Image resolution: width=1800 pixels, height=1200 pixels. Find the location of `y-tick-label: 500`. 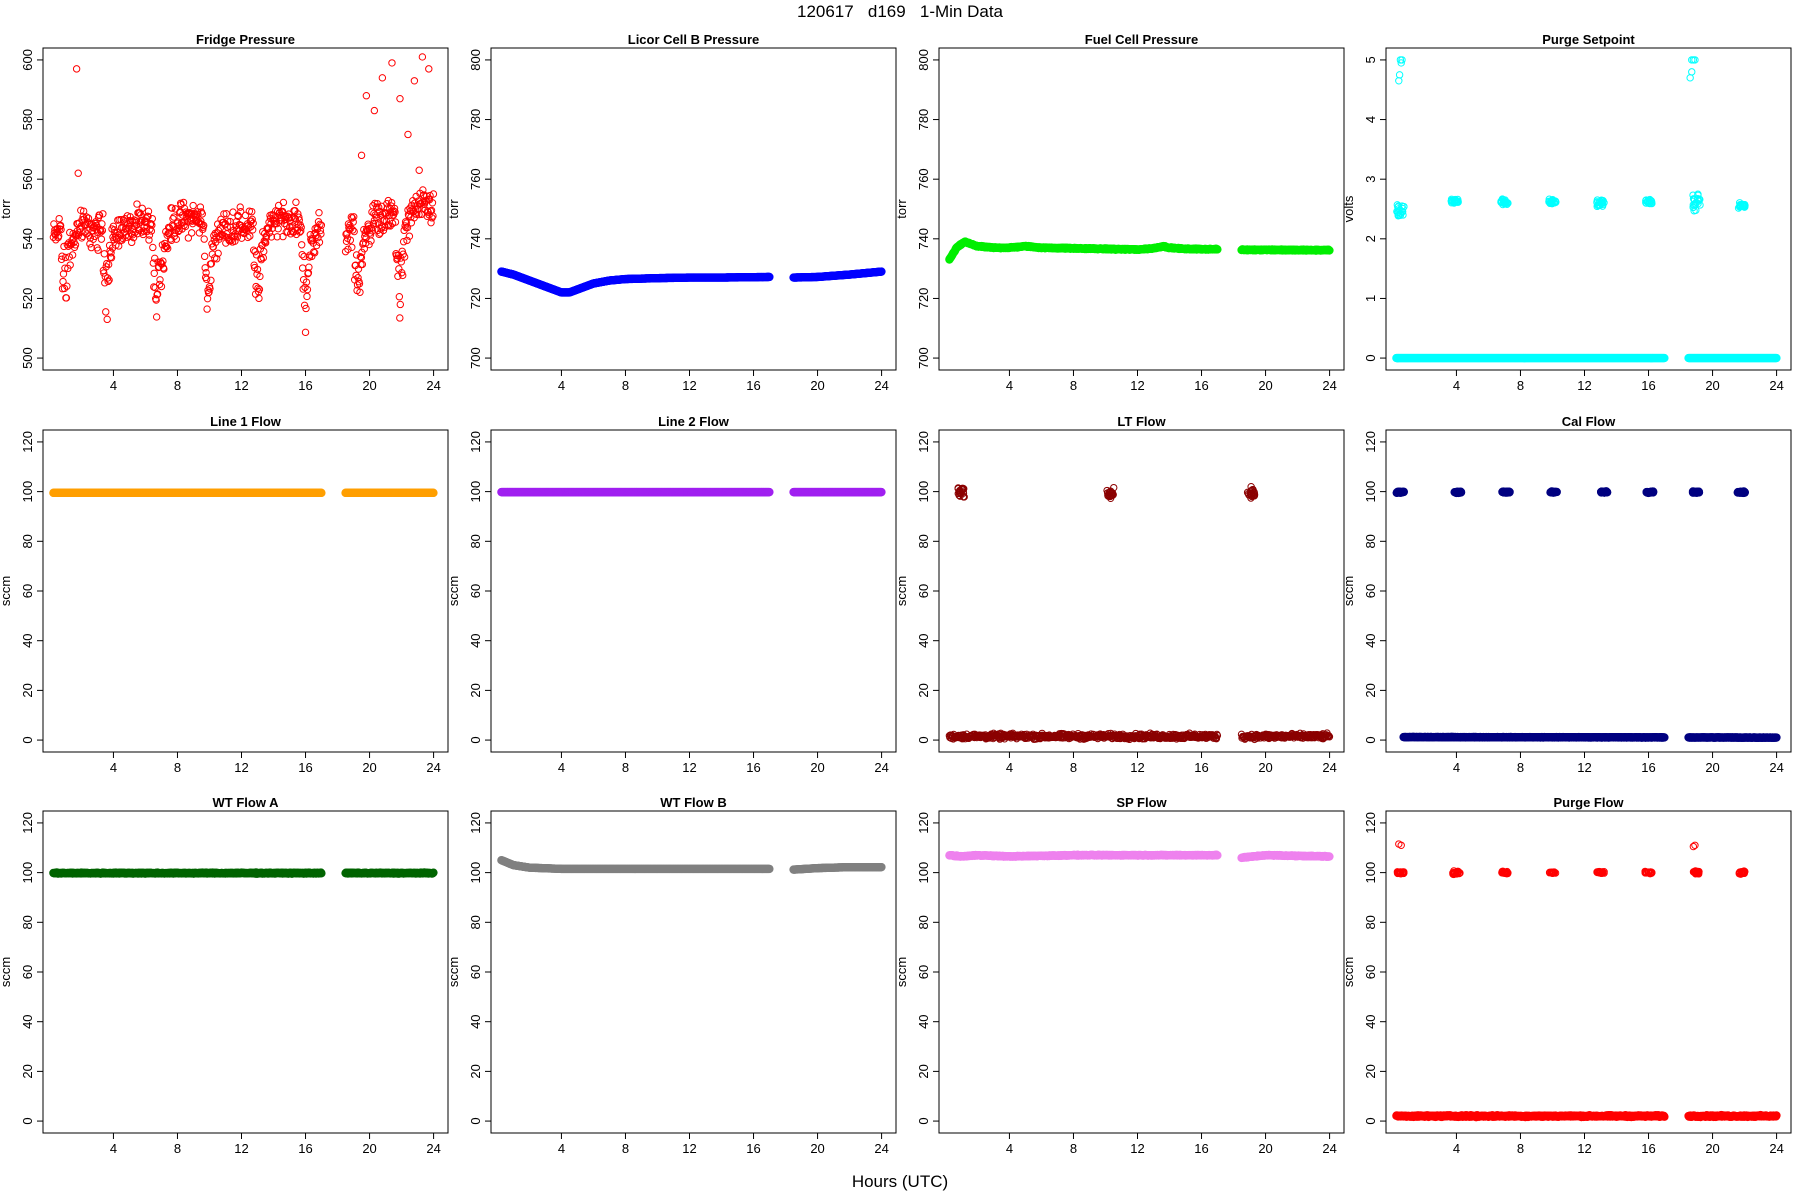

y-tick-label: 500 is located at coordinates (27, 358).